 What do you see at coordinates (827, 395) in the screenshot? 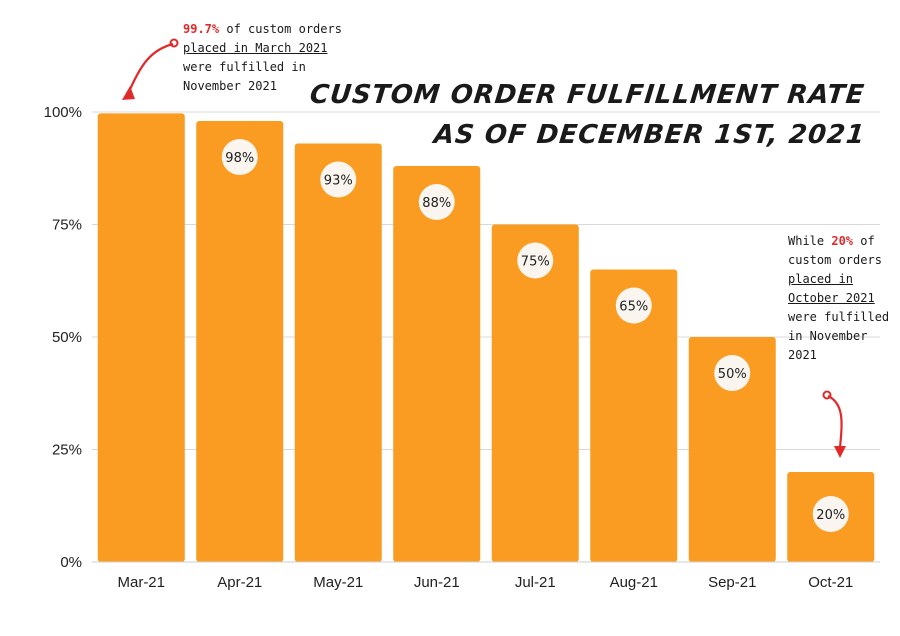
I see `arrow-tail-right` at bounding box center [827, 395].